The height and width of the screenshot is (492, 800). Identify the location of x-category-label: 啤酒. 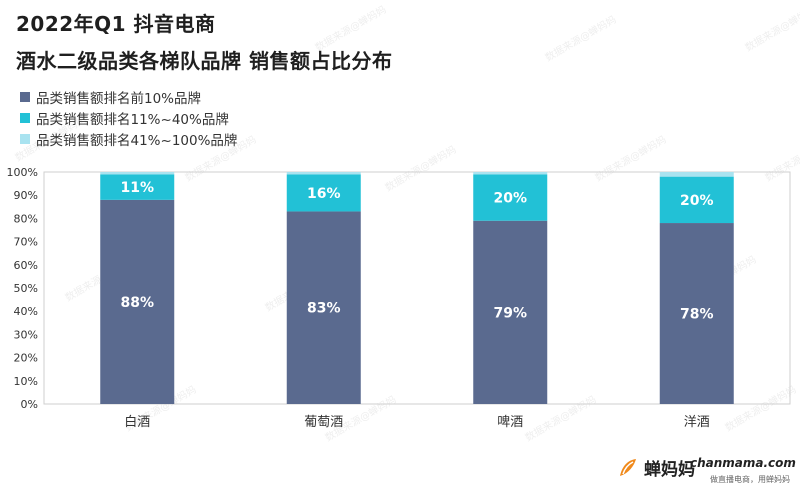
(510, 422).